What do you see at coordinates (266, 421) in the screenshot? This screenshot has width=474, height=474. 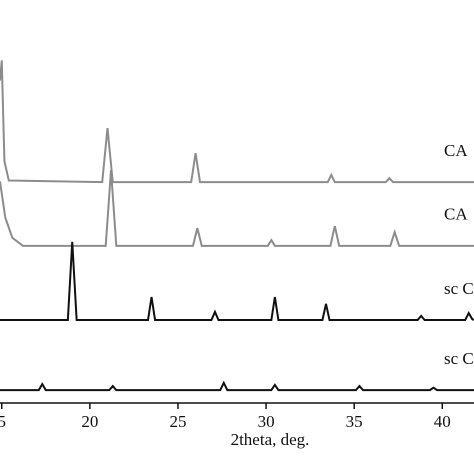 I see `x-tick-label: 30` at bounding box center [266, 421].